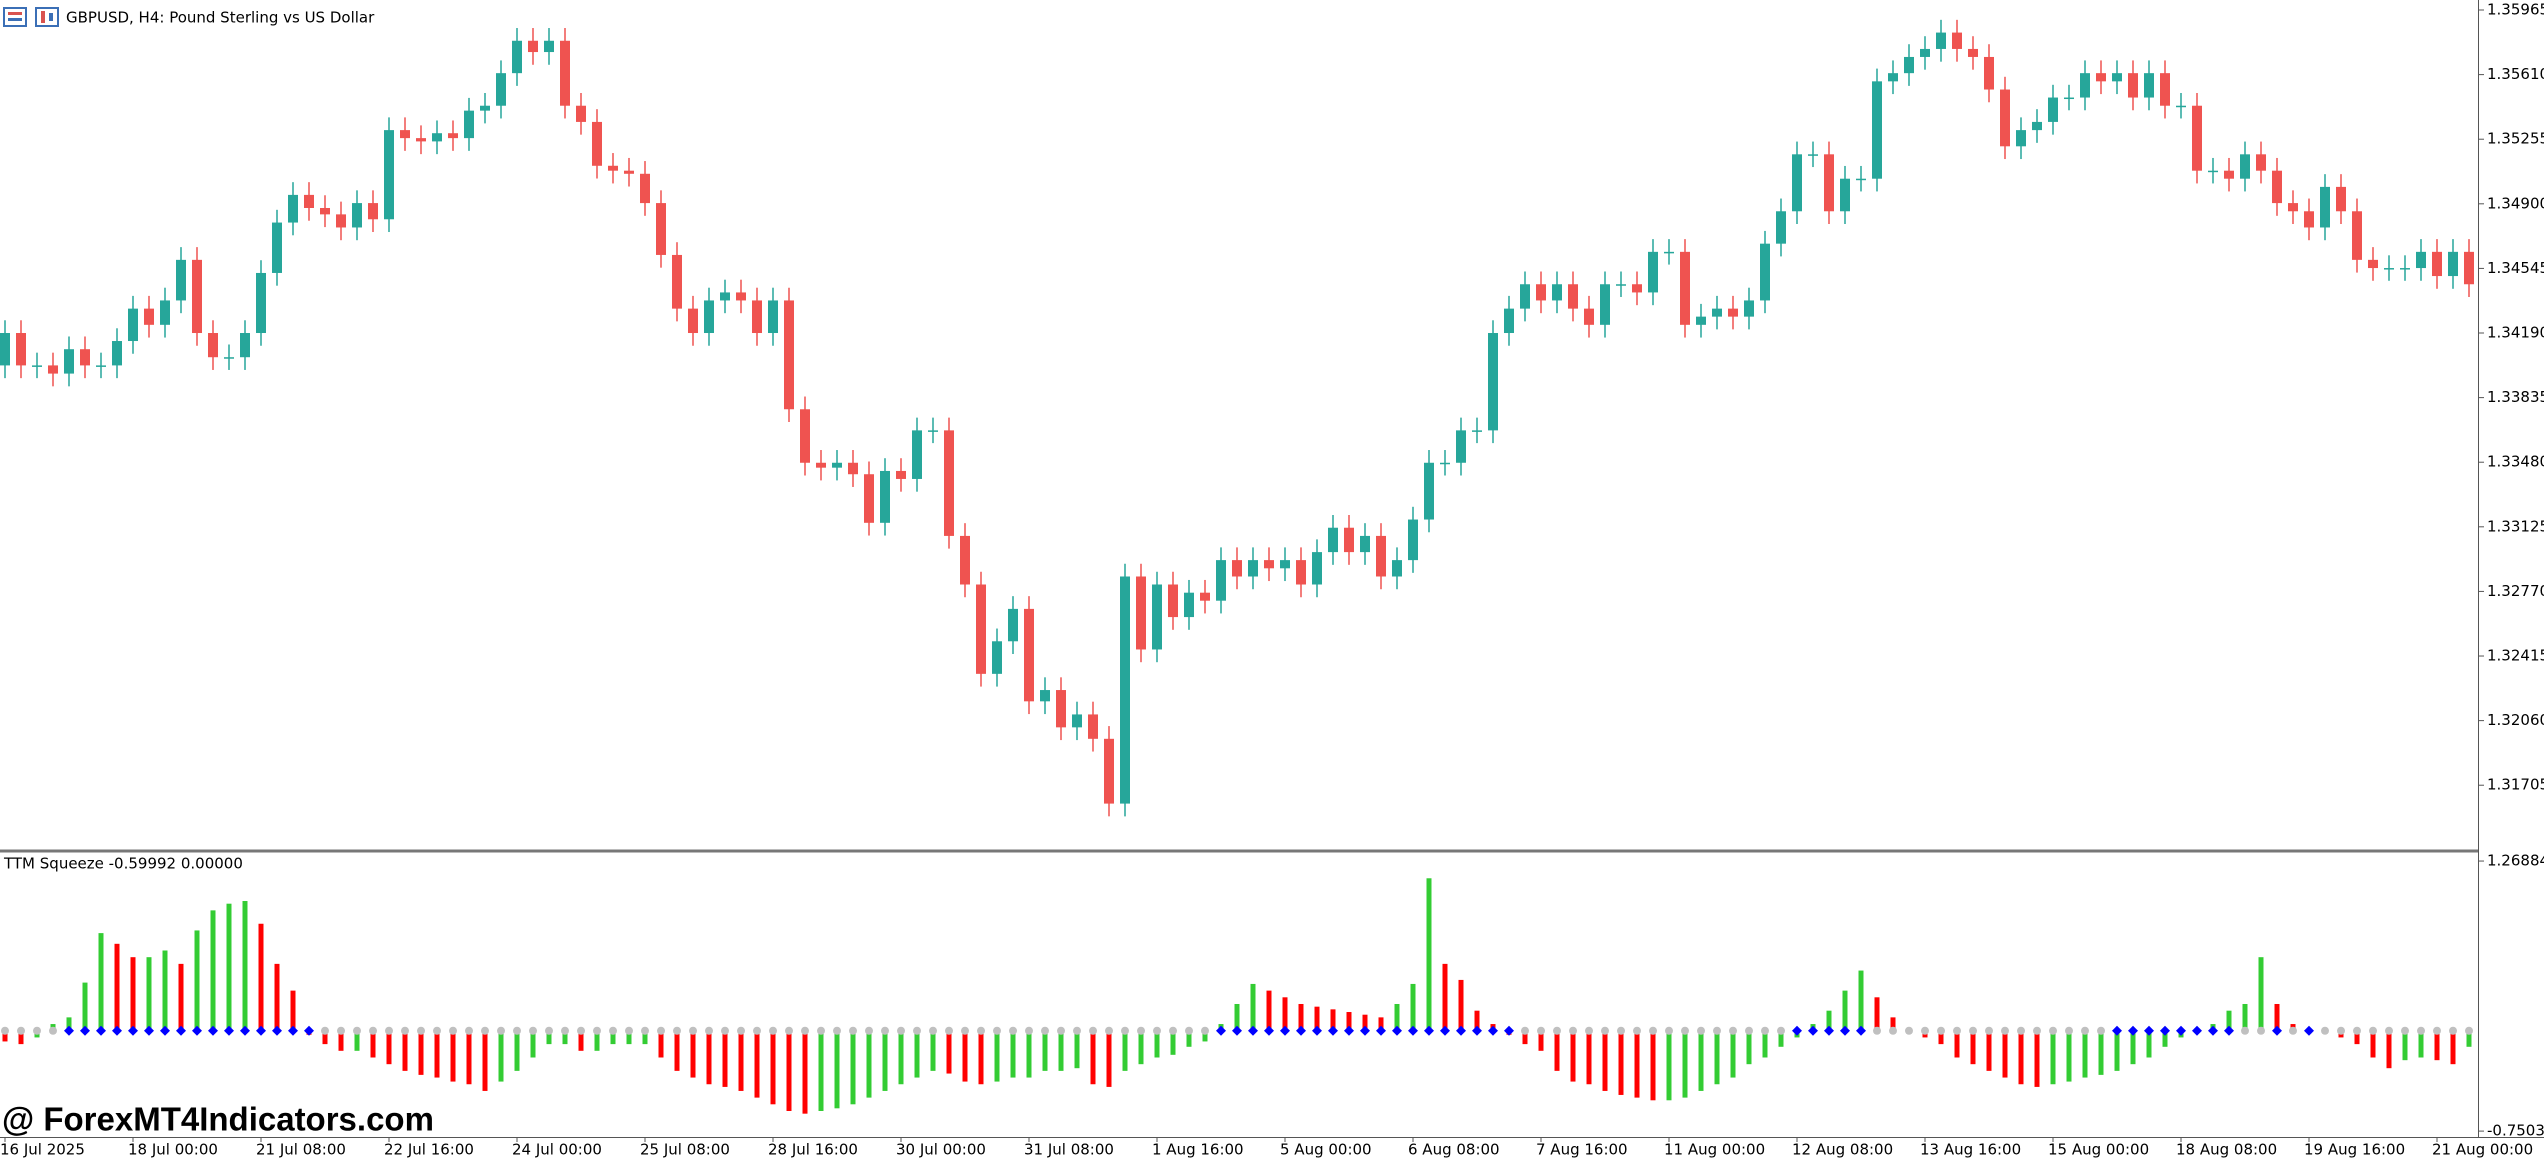 Image resolution: width=2544 pixels, height=1160 pixels. Describe the element at coordinates (42, 1150) in the screenshot. I see `x-tick-label: 16 Jul 2025` at that location.